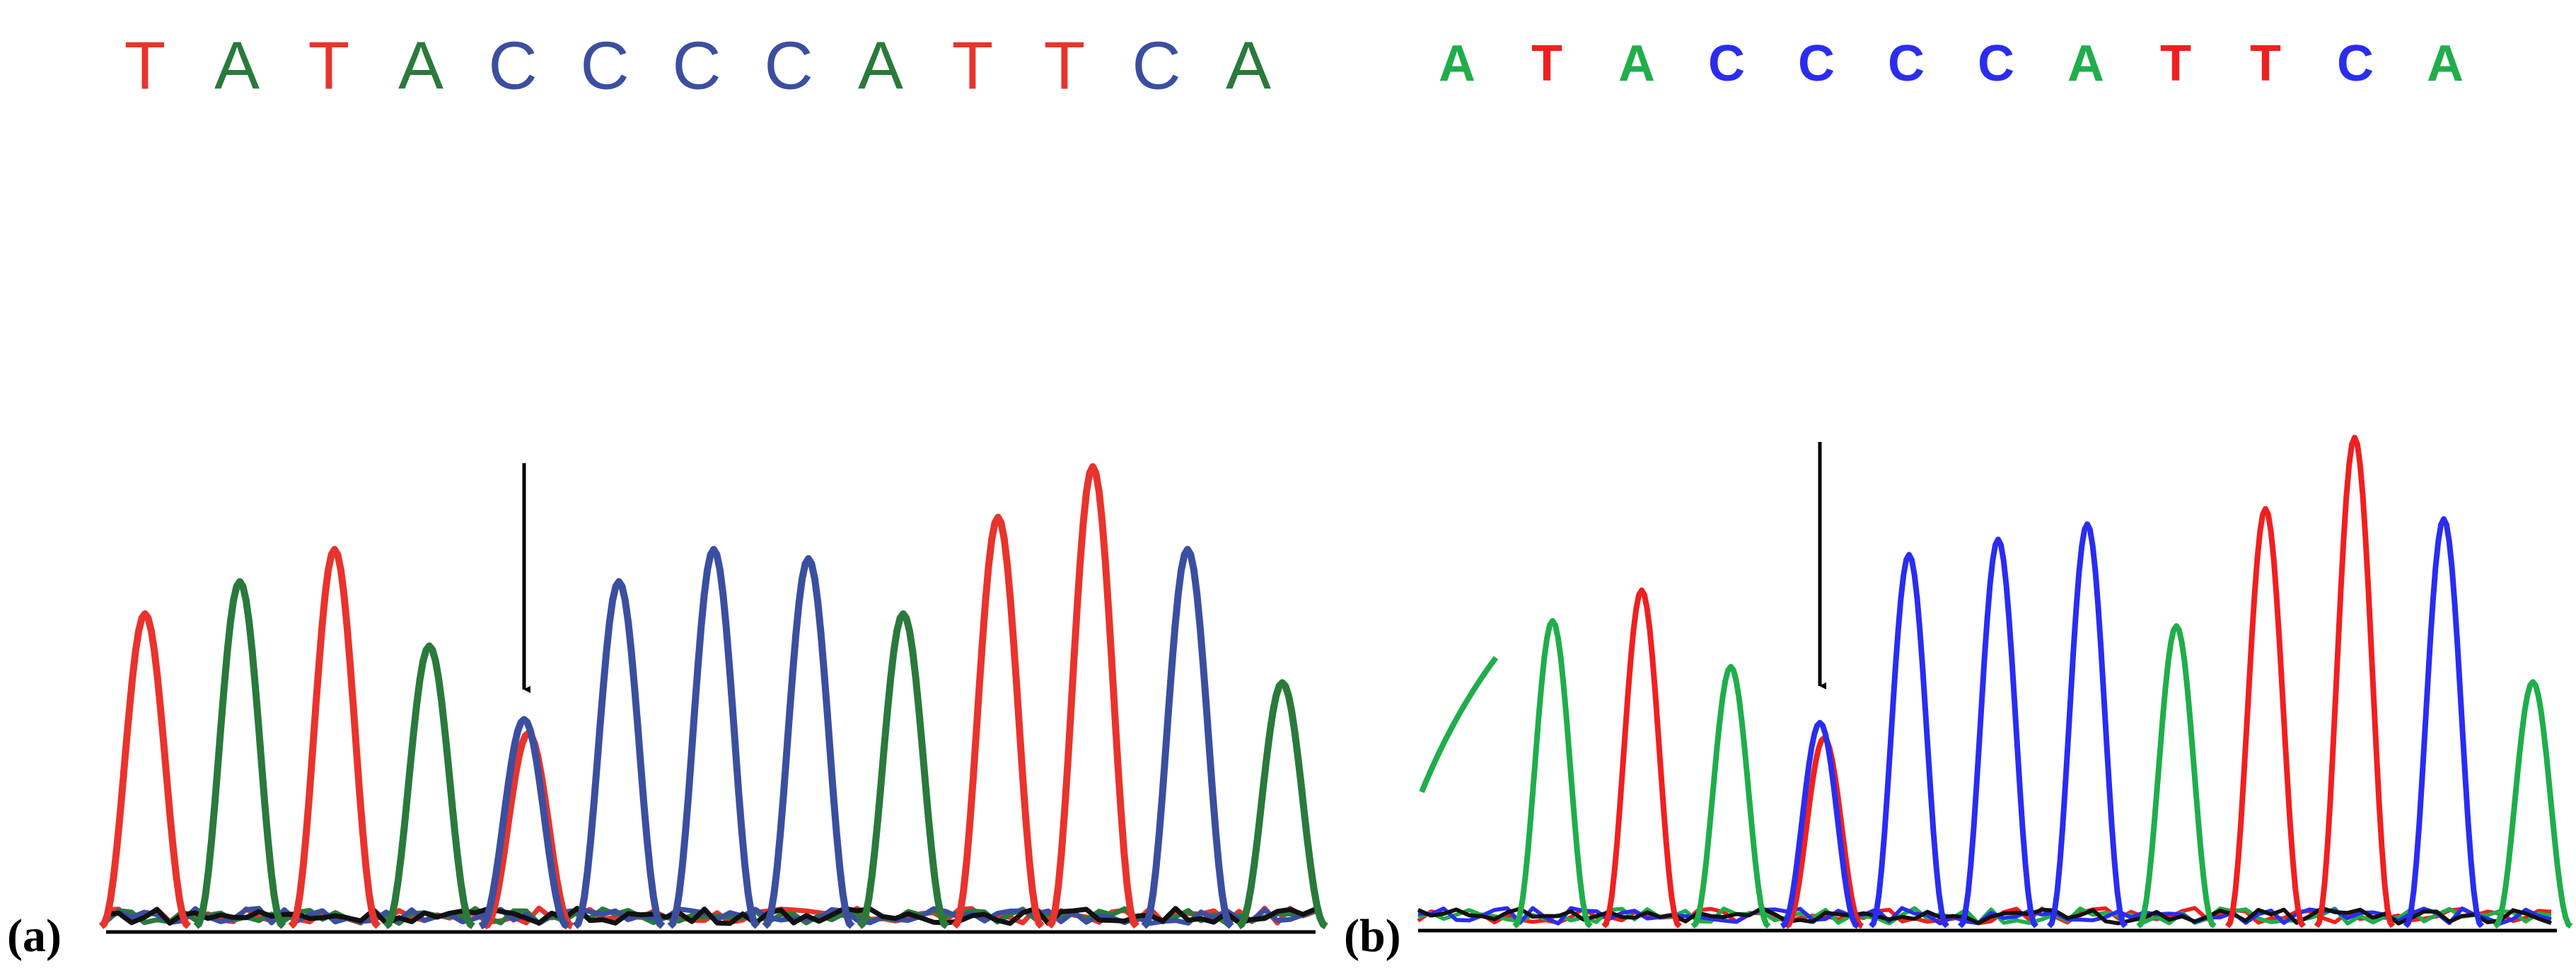 The image size is (2576, 973). I want to click on partial-peak, so click(1459, 724).